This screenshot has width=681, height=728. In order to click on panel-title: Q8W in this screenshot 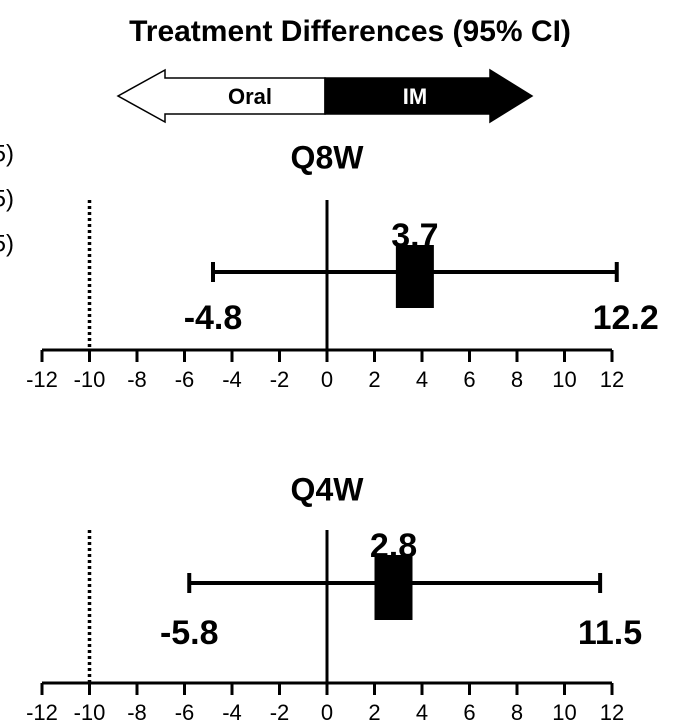, I will do `click(328, 157)`.